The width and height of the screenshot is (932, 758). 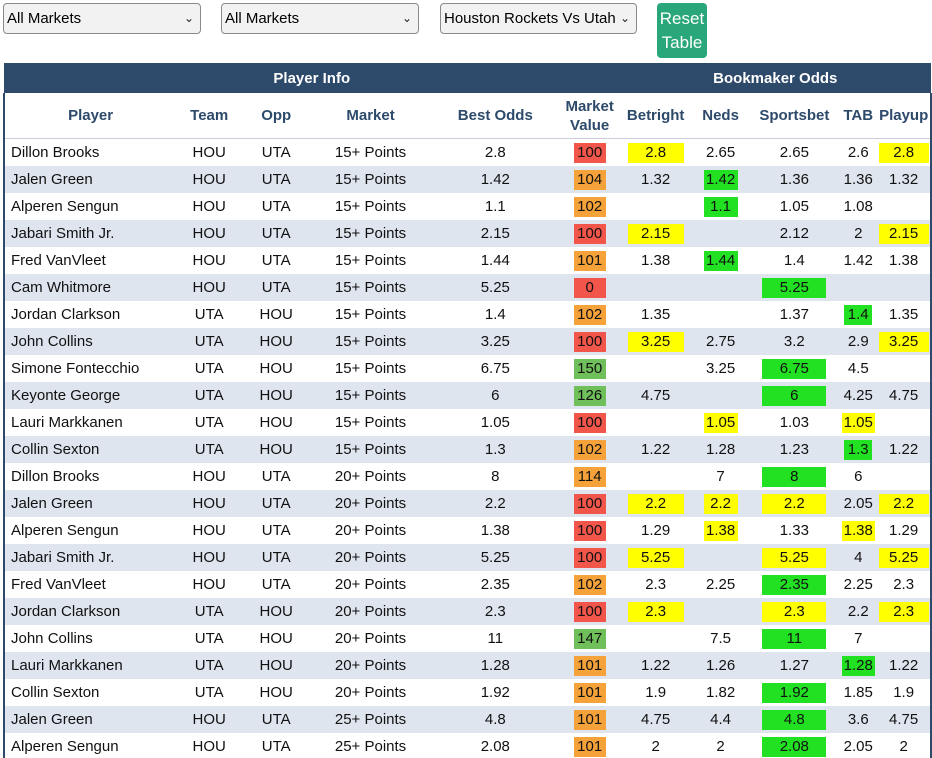 I want to click on cell-best-odds: 1.3, so click(x=495, y=449).